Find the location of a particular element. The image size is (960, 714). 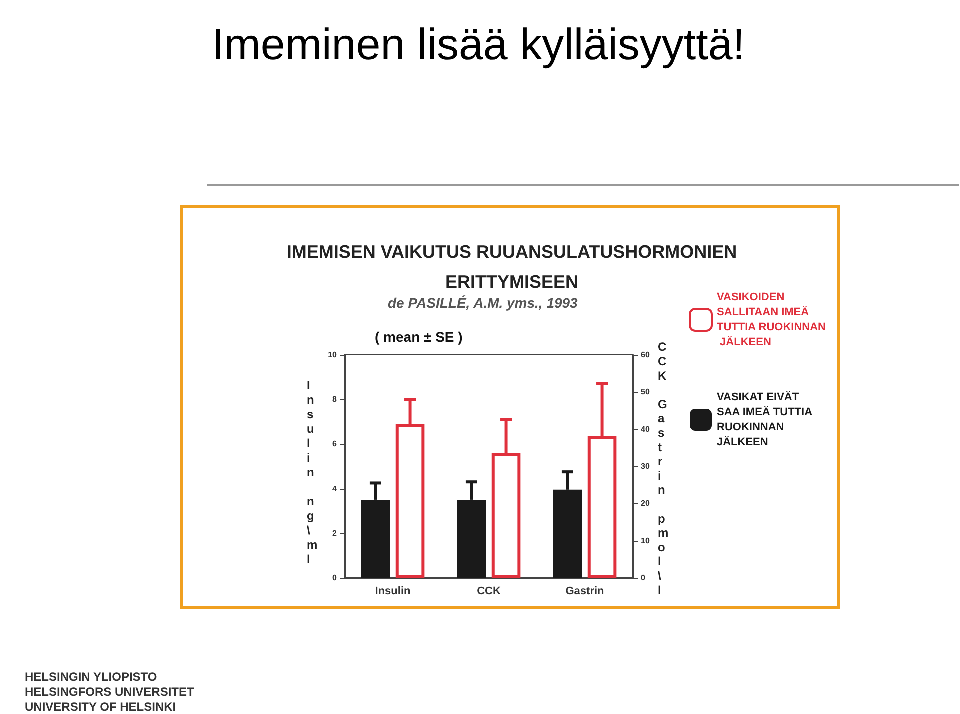

chart-title: Imeminen lisää kylläisyyttä! is located at coordinates (479, 45).